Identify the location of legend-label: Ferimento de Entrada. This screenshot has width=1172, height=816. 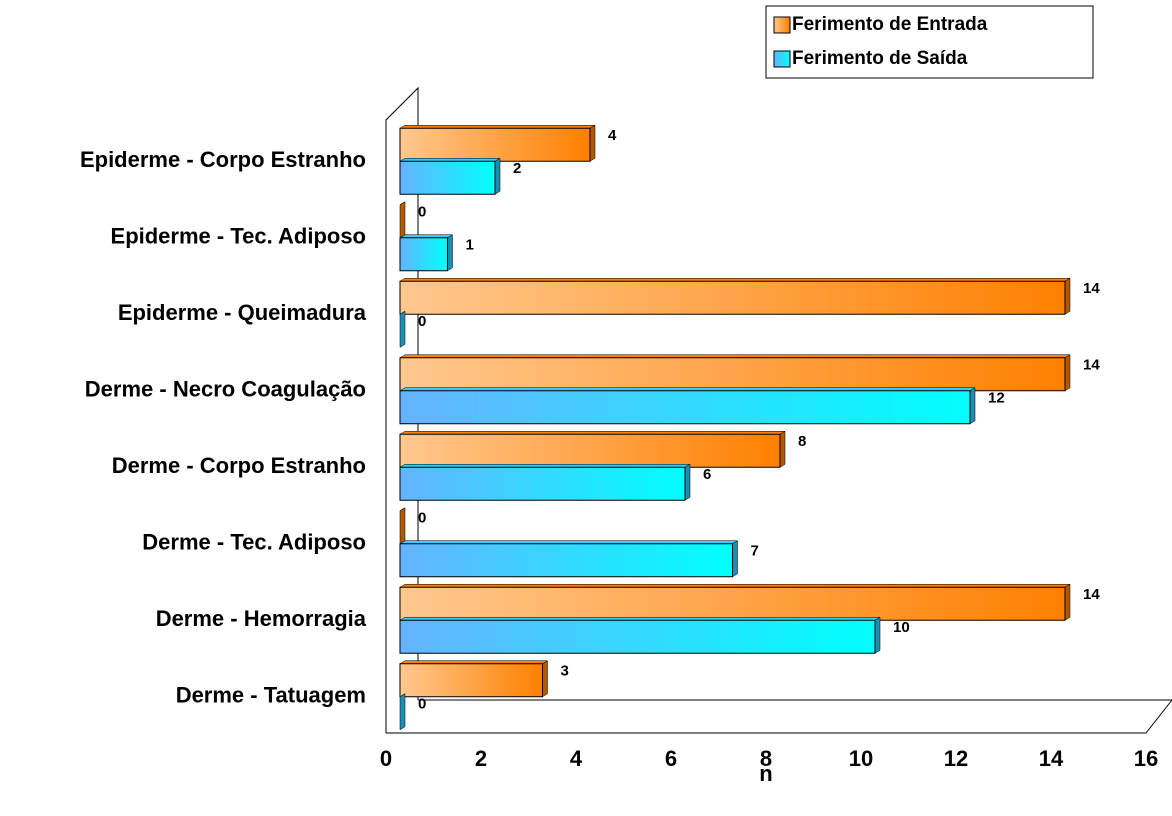
(890, 24).